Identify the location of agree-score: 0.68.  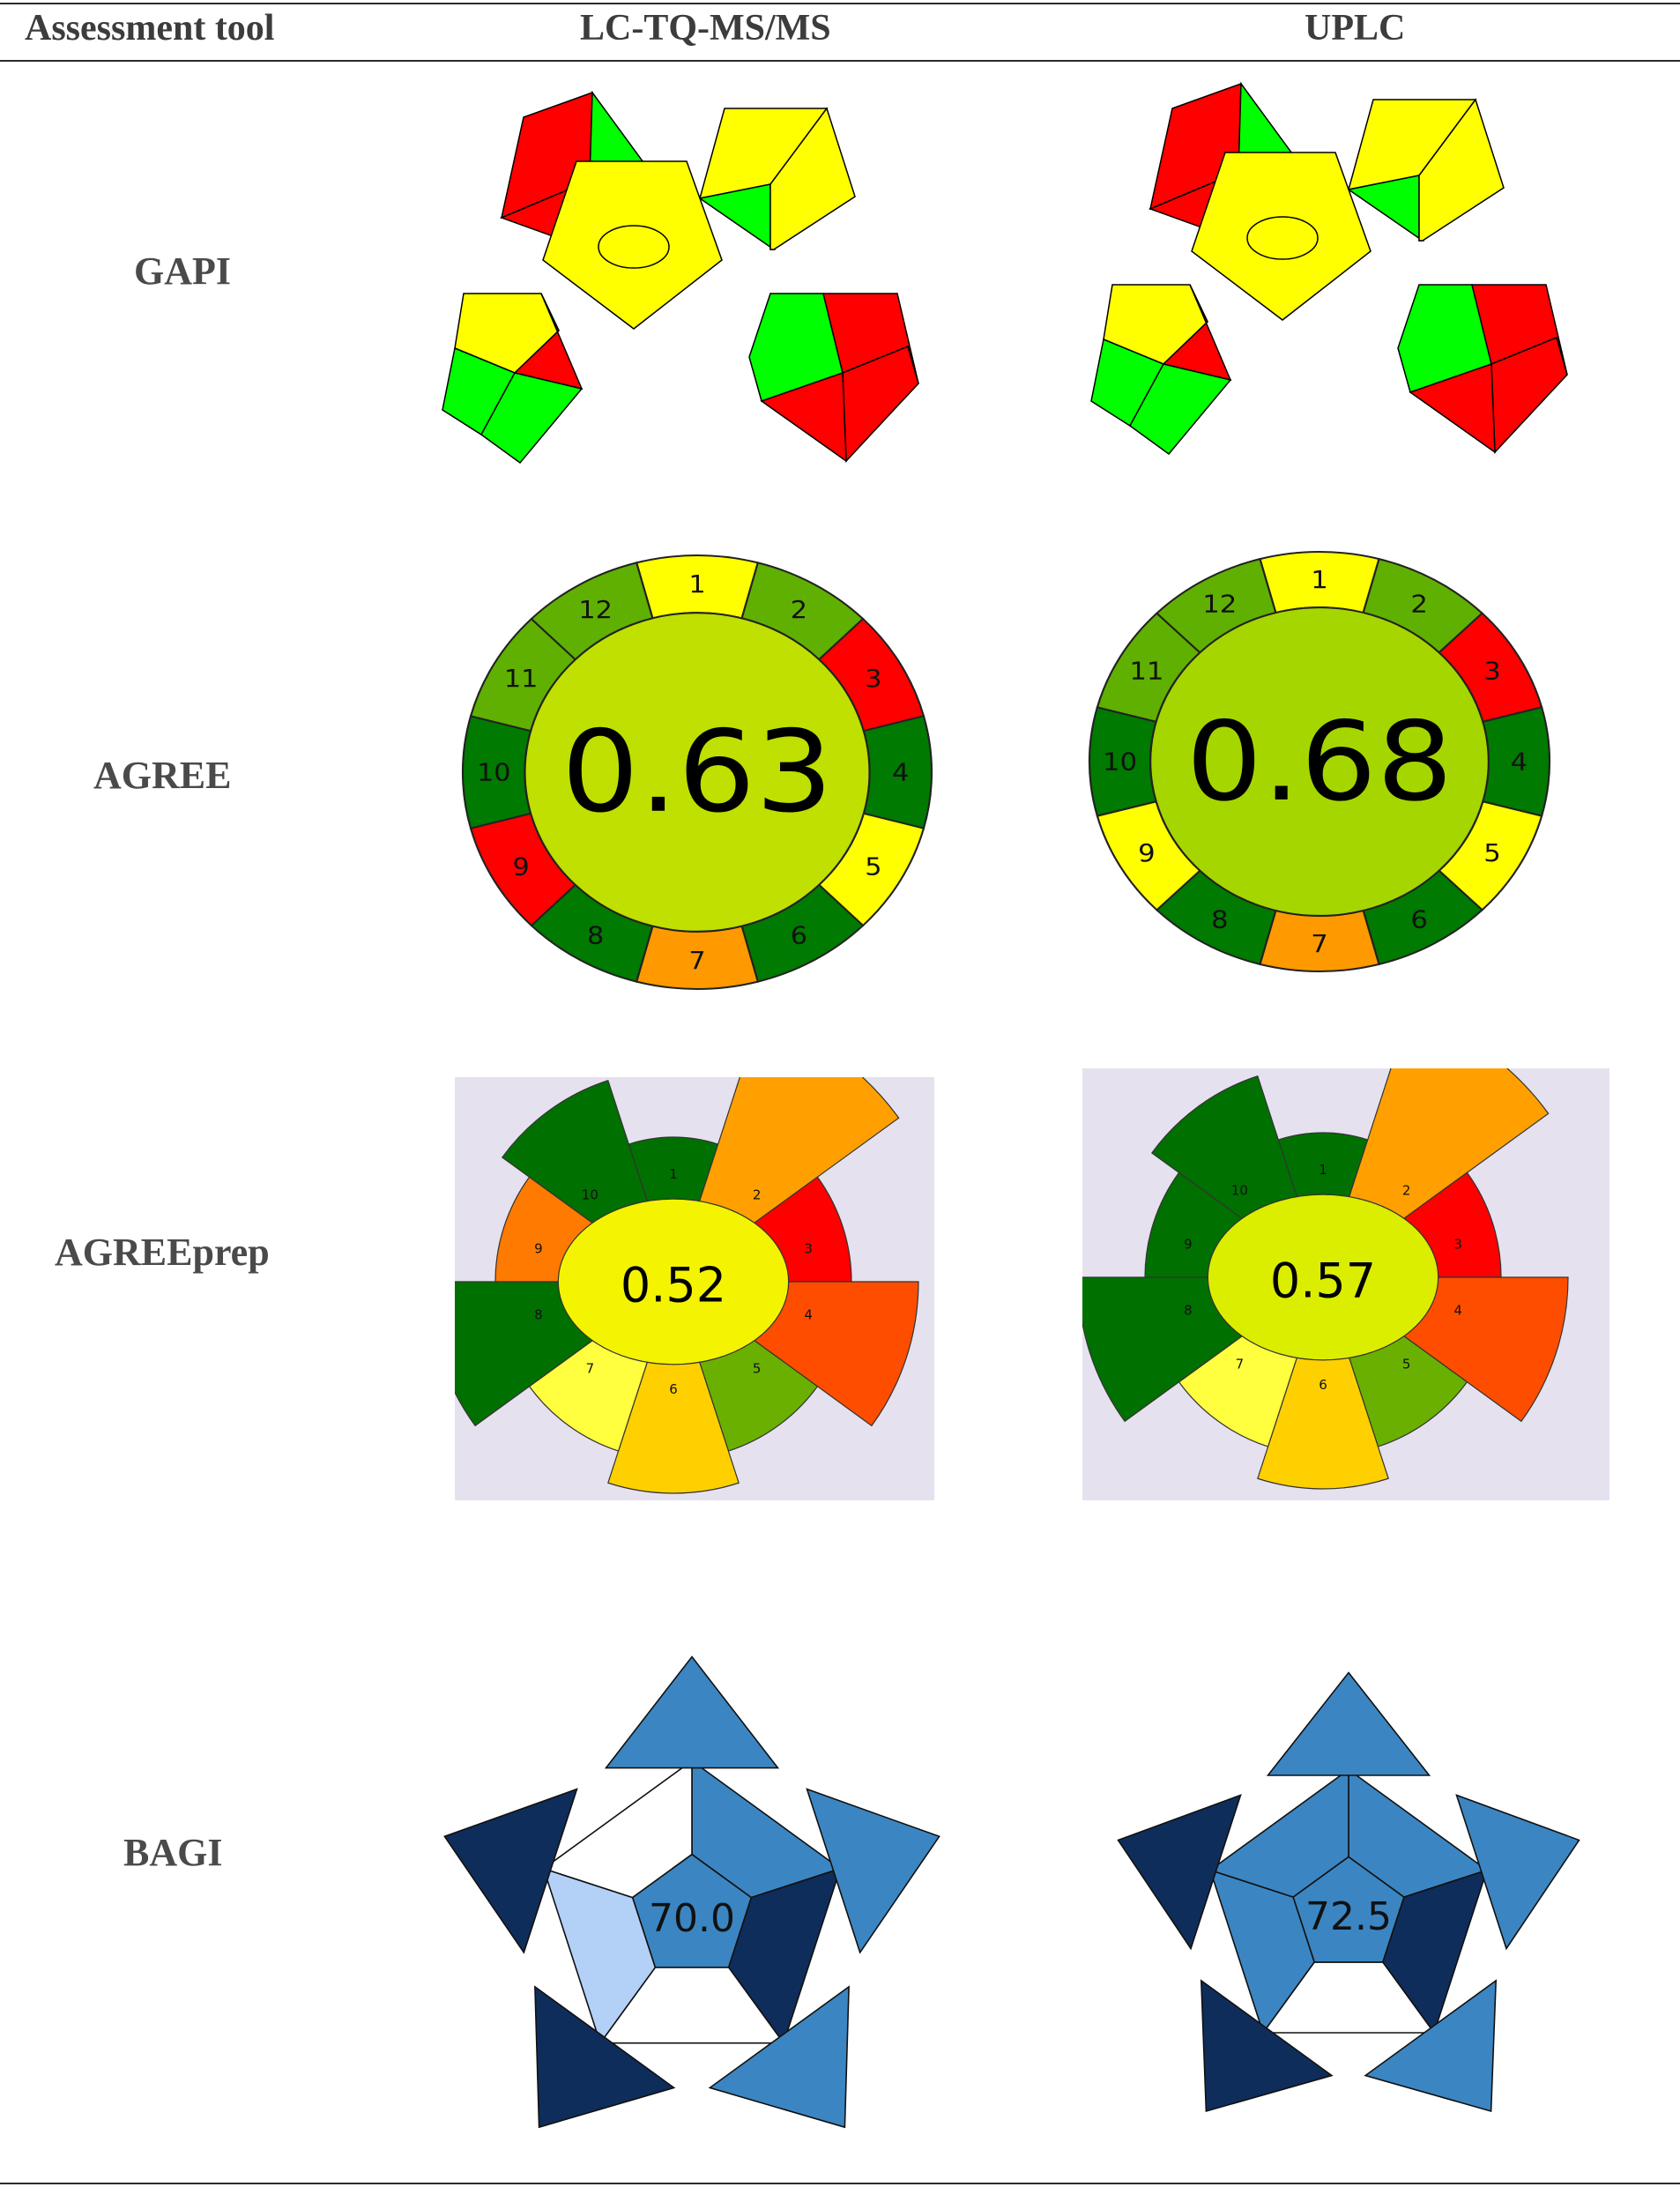
(1319, 762).